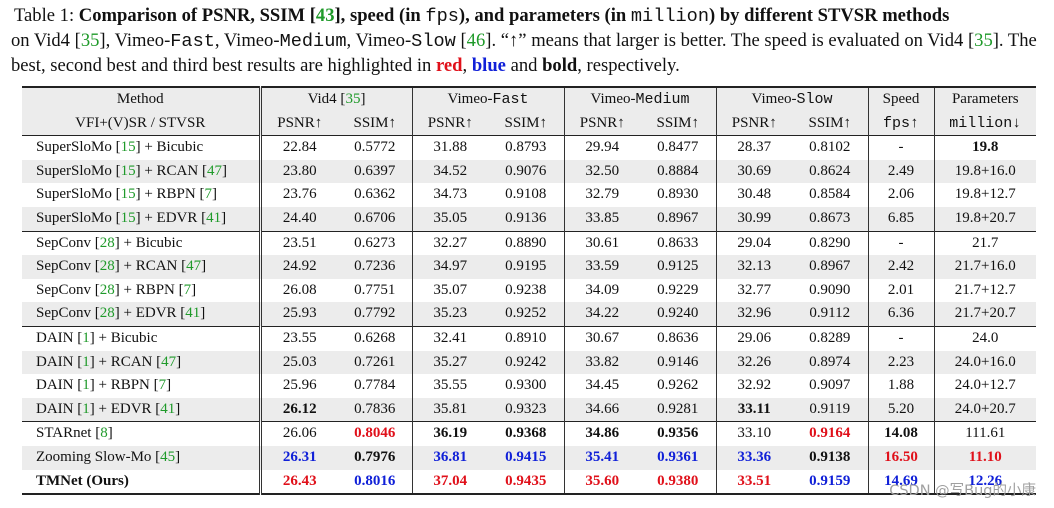 This screenshot has width=1054, height=508. What do you see at coordinates (135, 40) in the screenshot?
I see `caption-text: ], Vimeo-` at bounding box center [135, 40].